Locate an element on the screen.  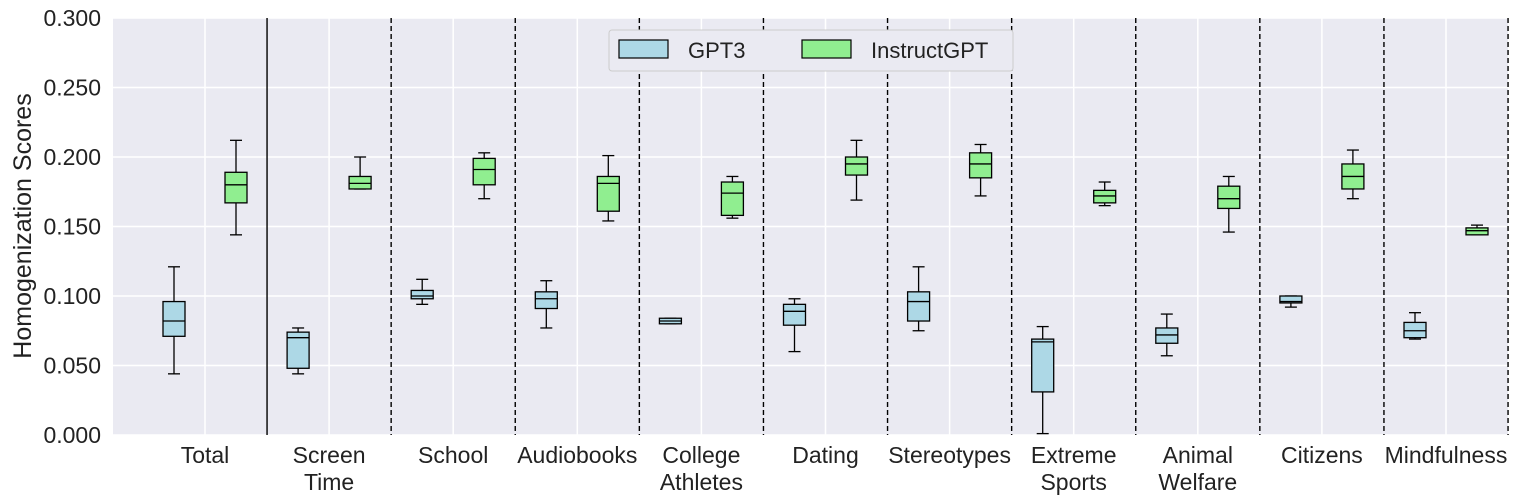
y-tick-label: 0.300 is located at coordinates (72, 18).